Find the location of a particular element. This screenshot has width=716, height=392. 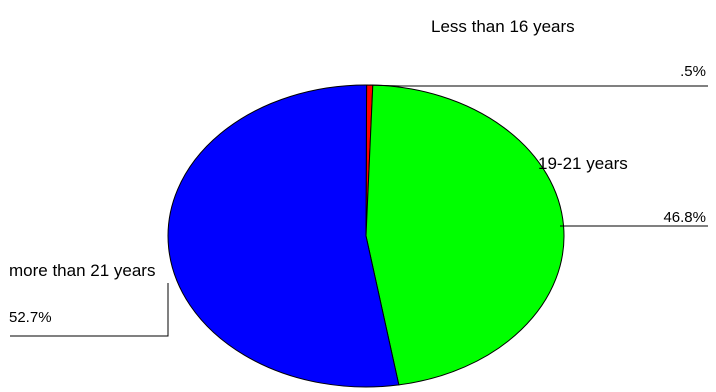

slice-value-19-21: 46.8% is located at coordinates (684, 217).